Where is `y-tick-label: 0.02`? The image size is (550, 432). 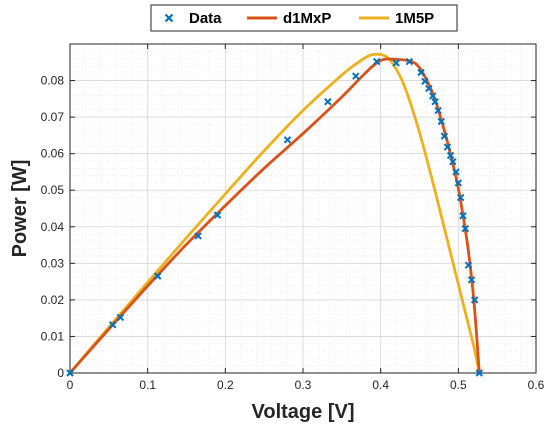 y-tick-label: 0.02 is located at coordinates (53, 300).